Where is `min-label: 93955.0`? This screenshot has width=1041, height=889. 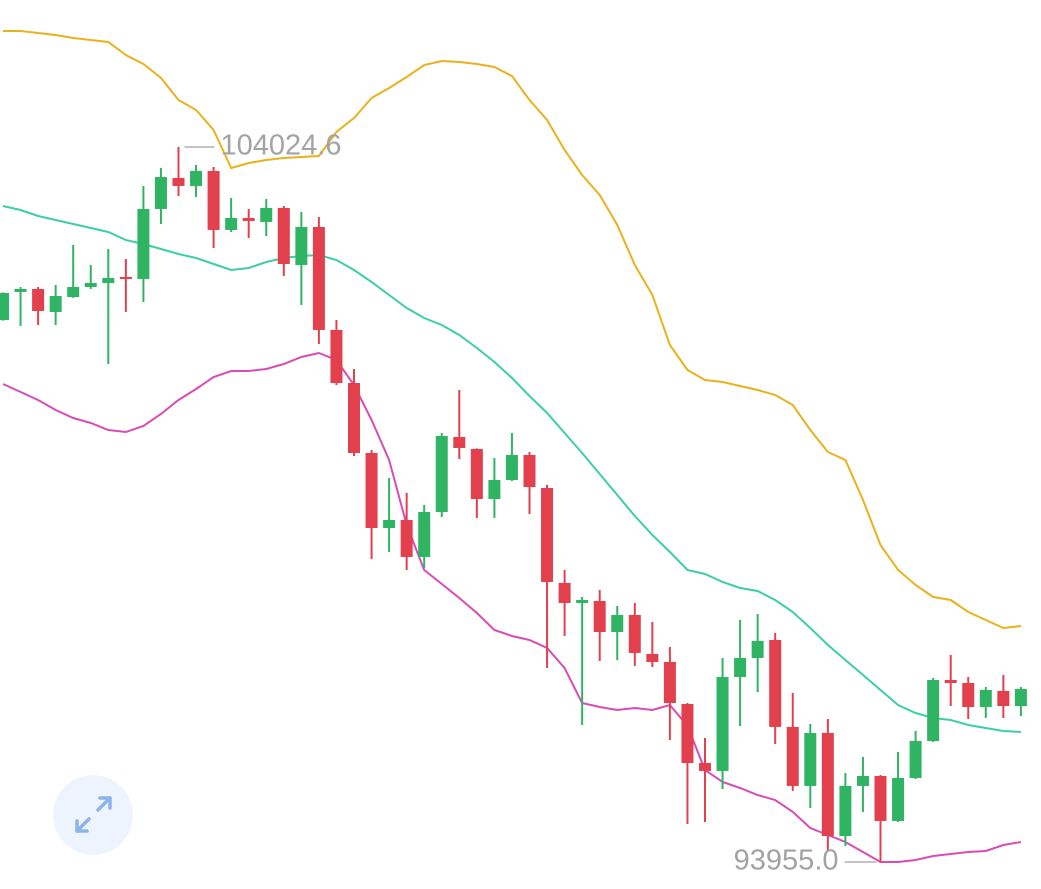
min-label: 93955.0 is located at coordinates (786, 861).